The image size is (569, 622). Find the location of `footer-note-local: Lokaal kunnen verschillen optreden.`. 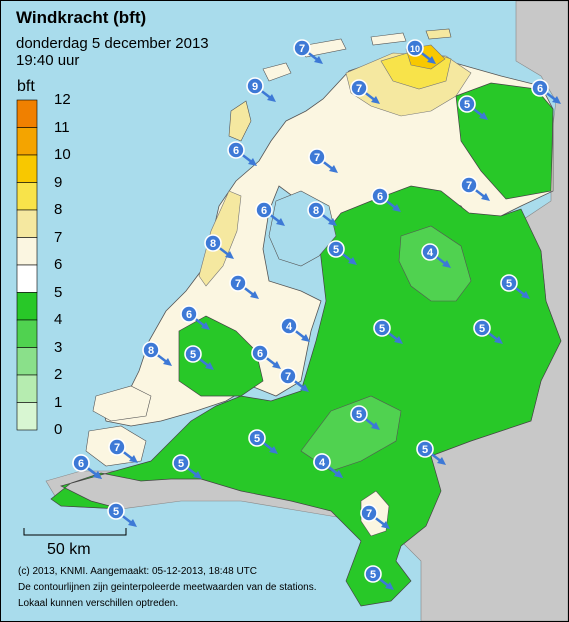

footer-note-local: Lokaal kunnen verschillen optreden. is located at coordinates (98, 603).